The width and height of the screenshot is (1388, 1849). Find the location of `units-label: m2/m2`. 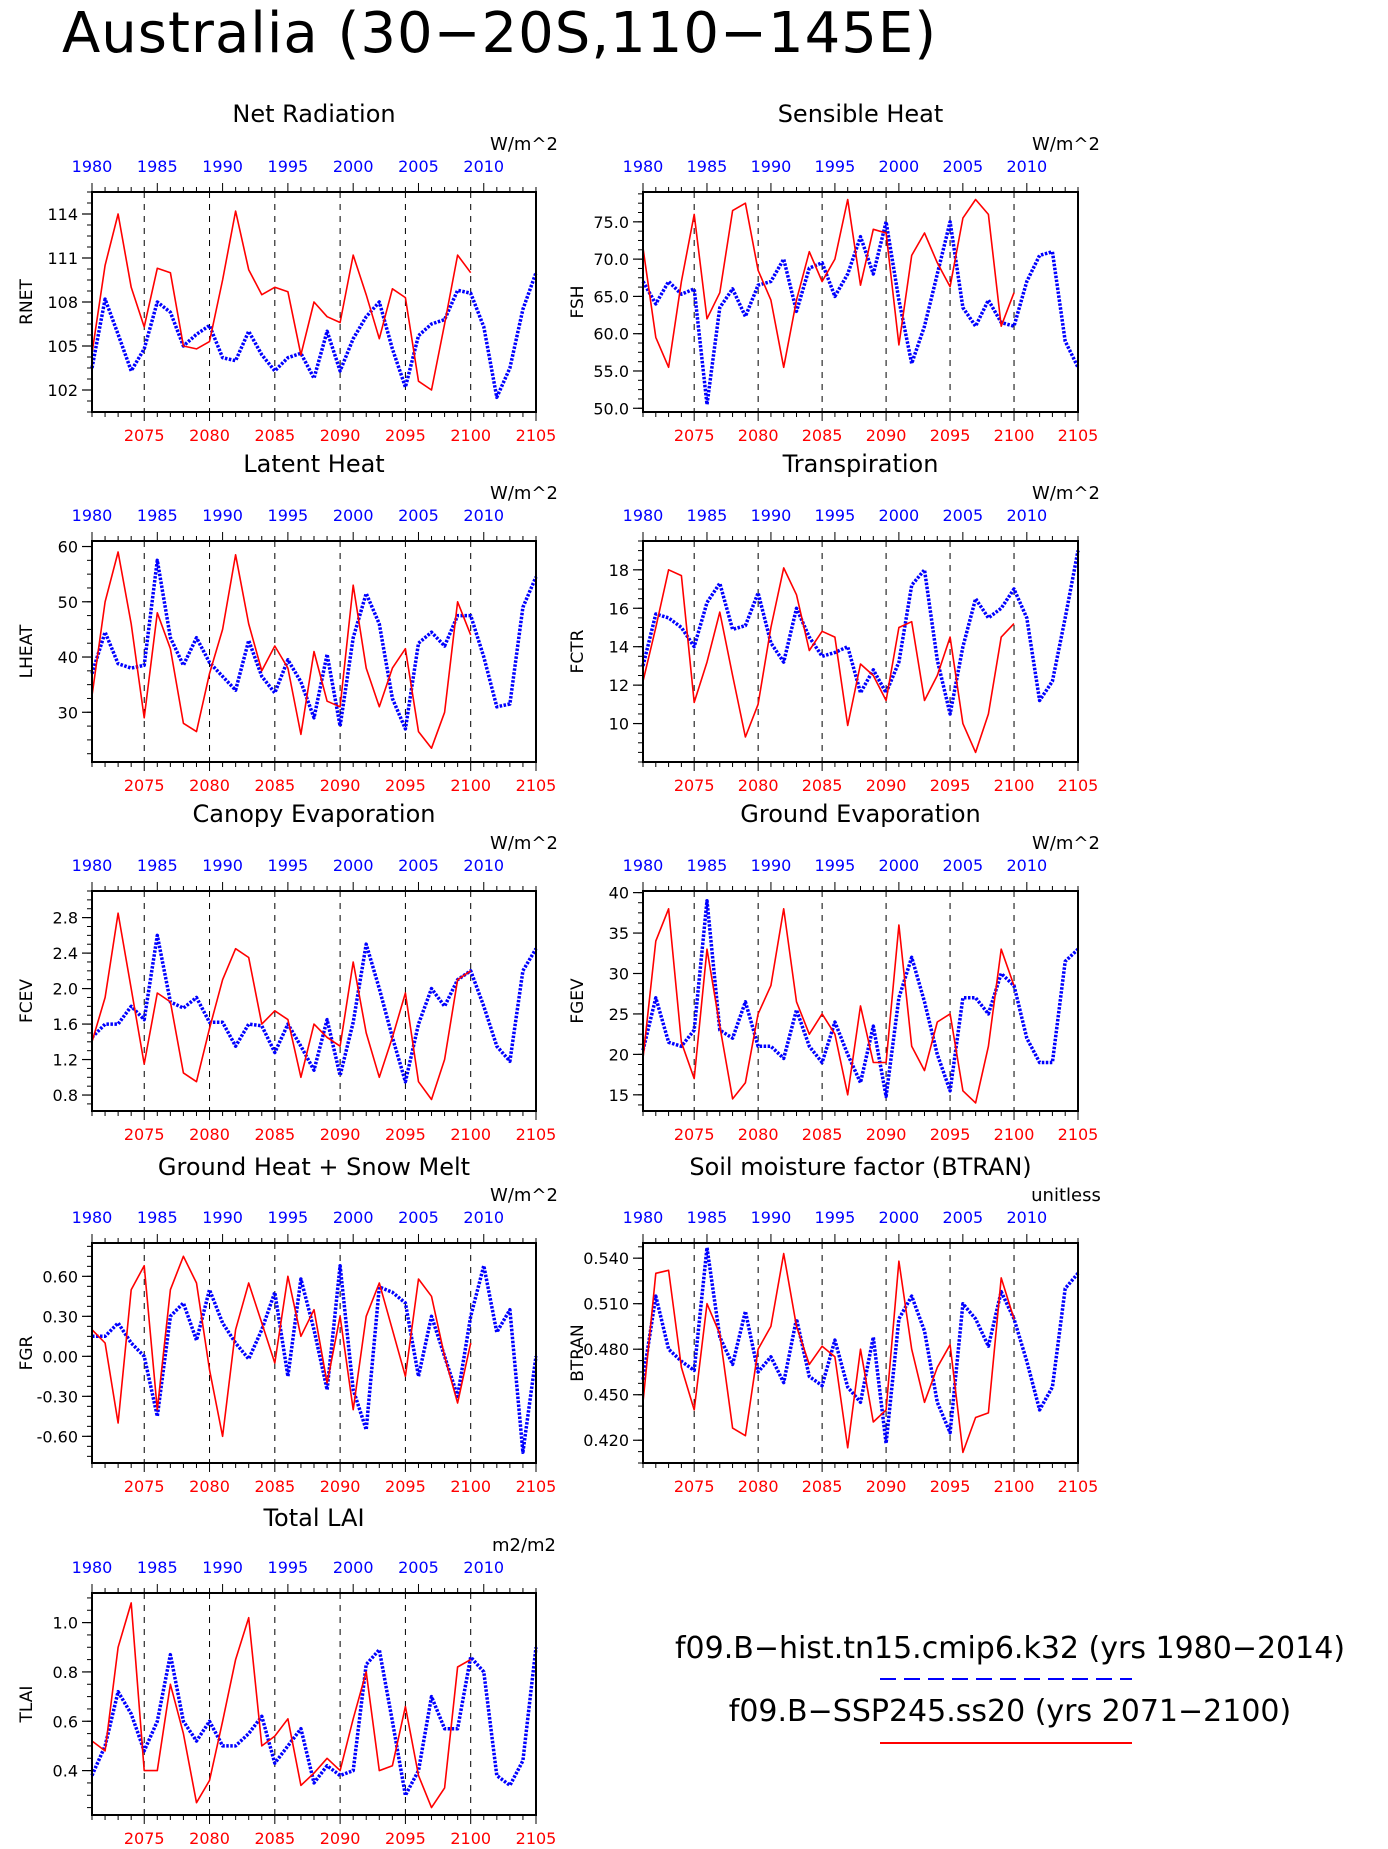

units-label: m2/m2 is located at coordinates (524, 1545).